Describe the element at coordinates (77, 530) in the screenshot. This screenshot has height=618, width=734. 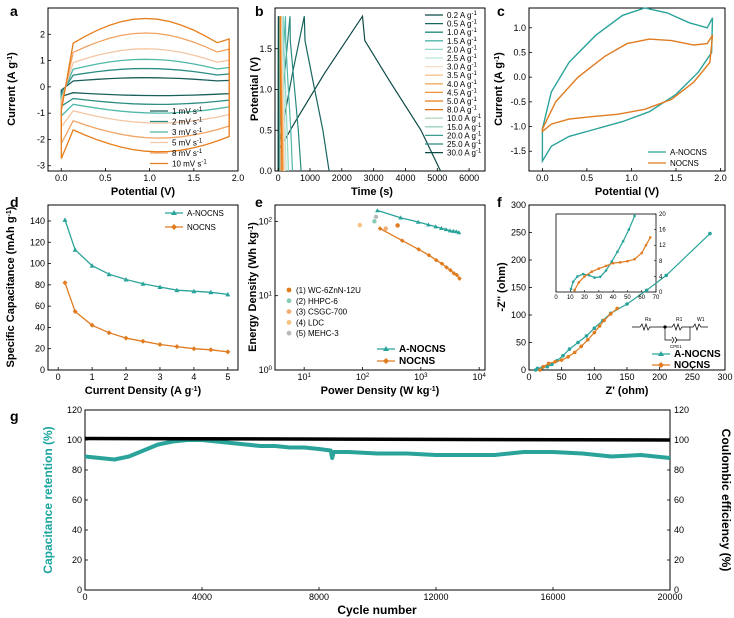
I see `ytick-label-g-left: 40` at that location.